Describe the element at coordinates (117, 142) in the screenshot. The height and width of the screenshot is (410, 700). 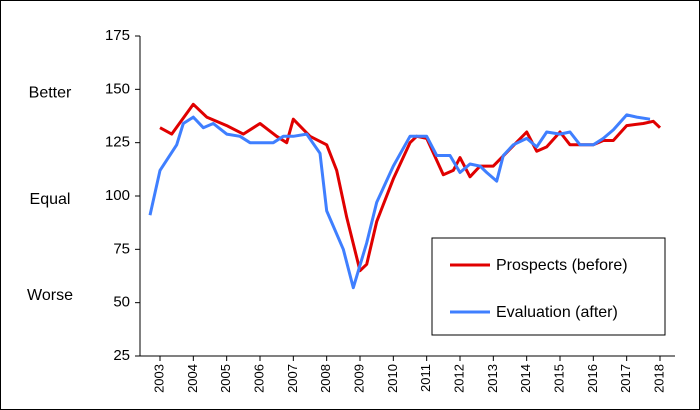
I see `y-tick-label: 125` at that location.